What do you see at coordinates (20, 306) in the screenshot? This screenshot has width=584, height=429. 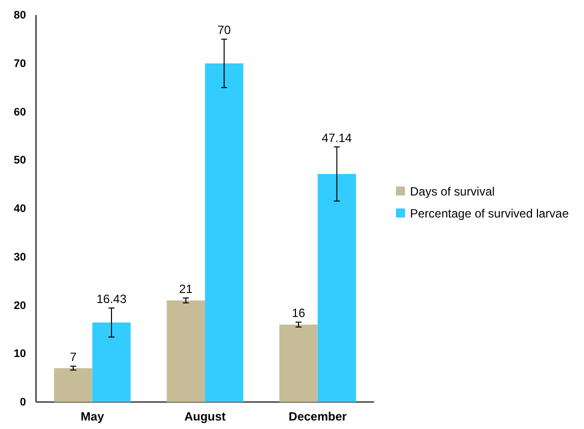 I see `y-tick-label: 20` at bounding box center [20, 306].